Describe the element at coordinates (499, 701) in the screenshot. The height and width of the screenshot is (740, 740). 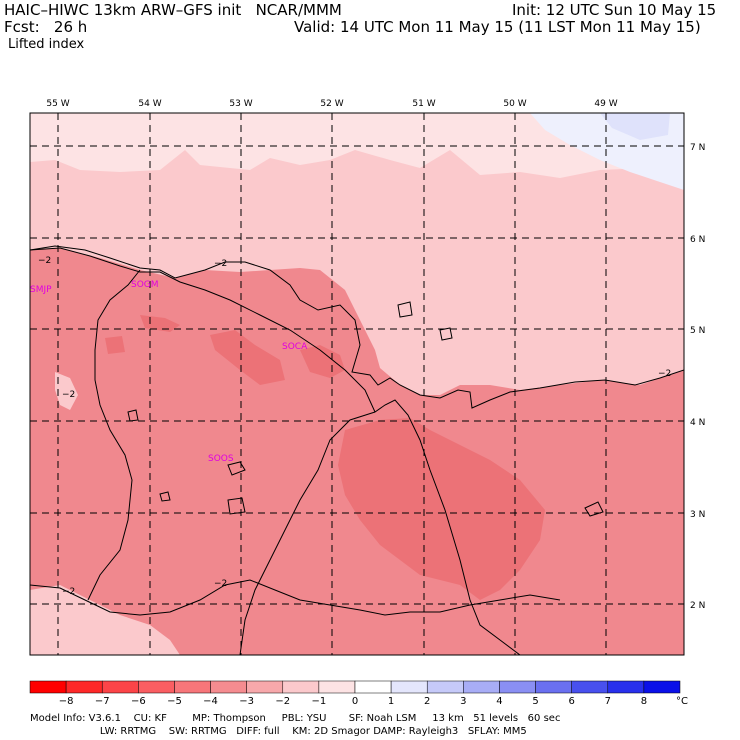
I see `colorbar-tick-label: 4` at that location.